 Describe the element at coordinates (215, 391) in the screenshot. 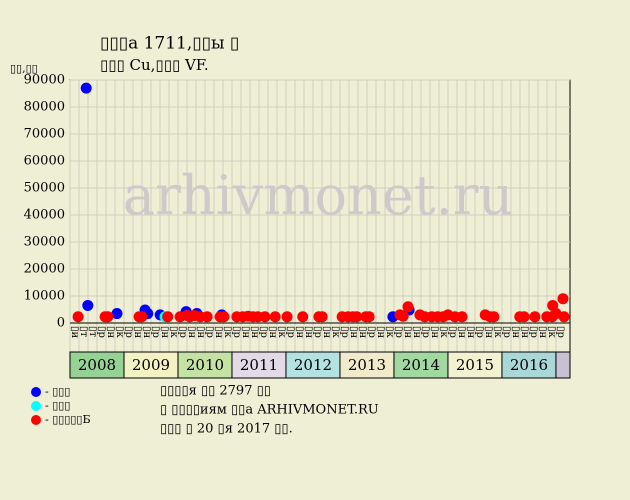

I see `note: ▯▯▯▯я ▯▯ 2797 ▯▯` at that location.